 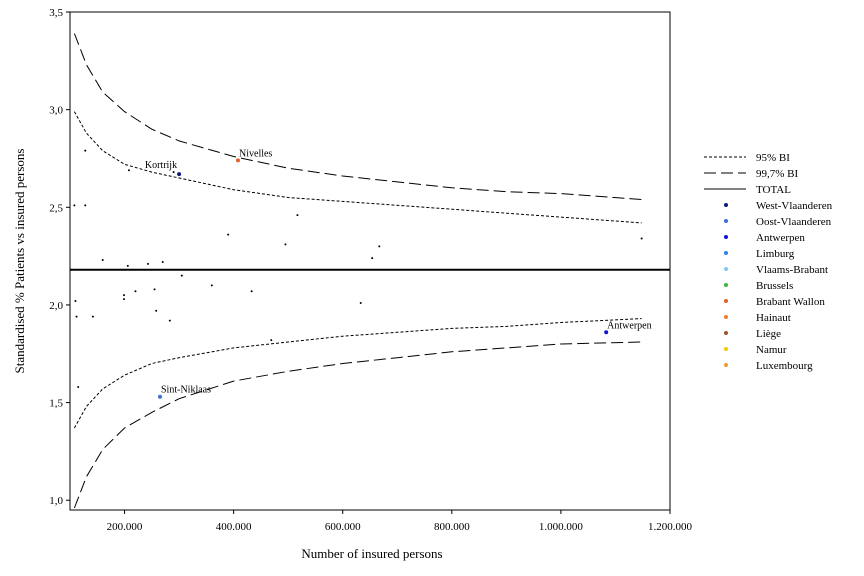 What do you see at coordinates (768, 334) in the screenshot?
I see `legend-label: Liège` at bounding box center [768, 334].